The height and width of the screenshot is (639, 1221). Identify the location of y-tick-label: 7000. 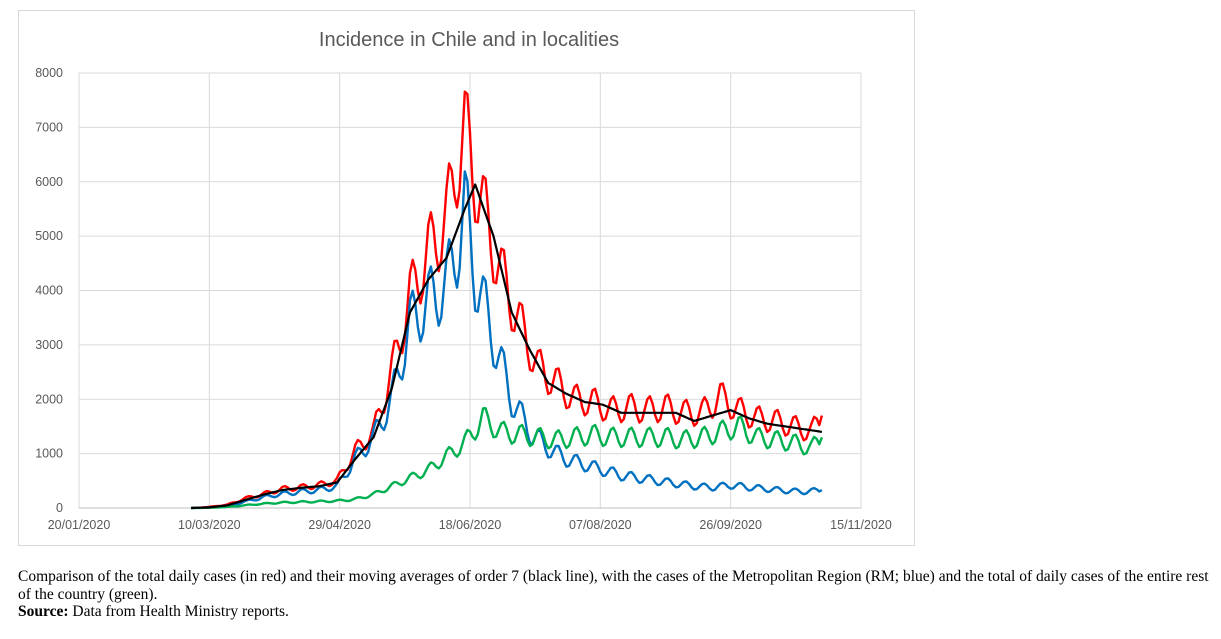
(49, 127).